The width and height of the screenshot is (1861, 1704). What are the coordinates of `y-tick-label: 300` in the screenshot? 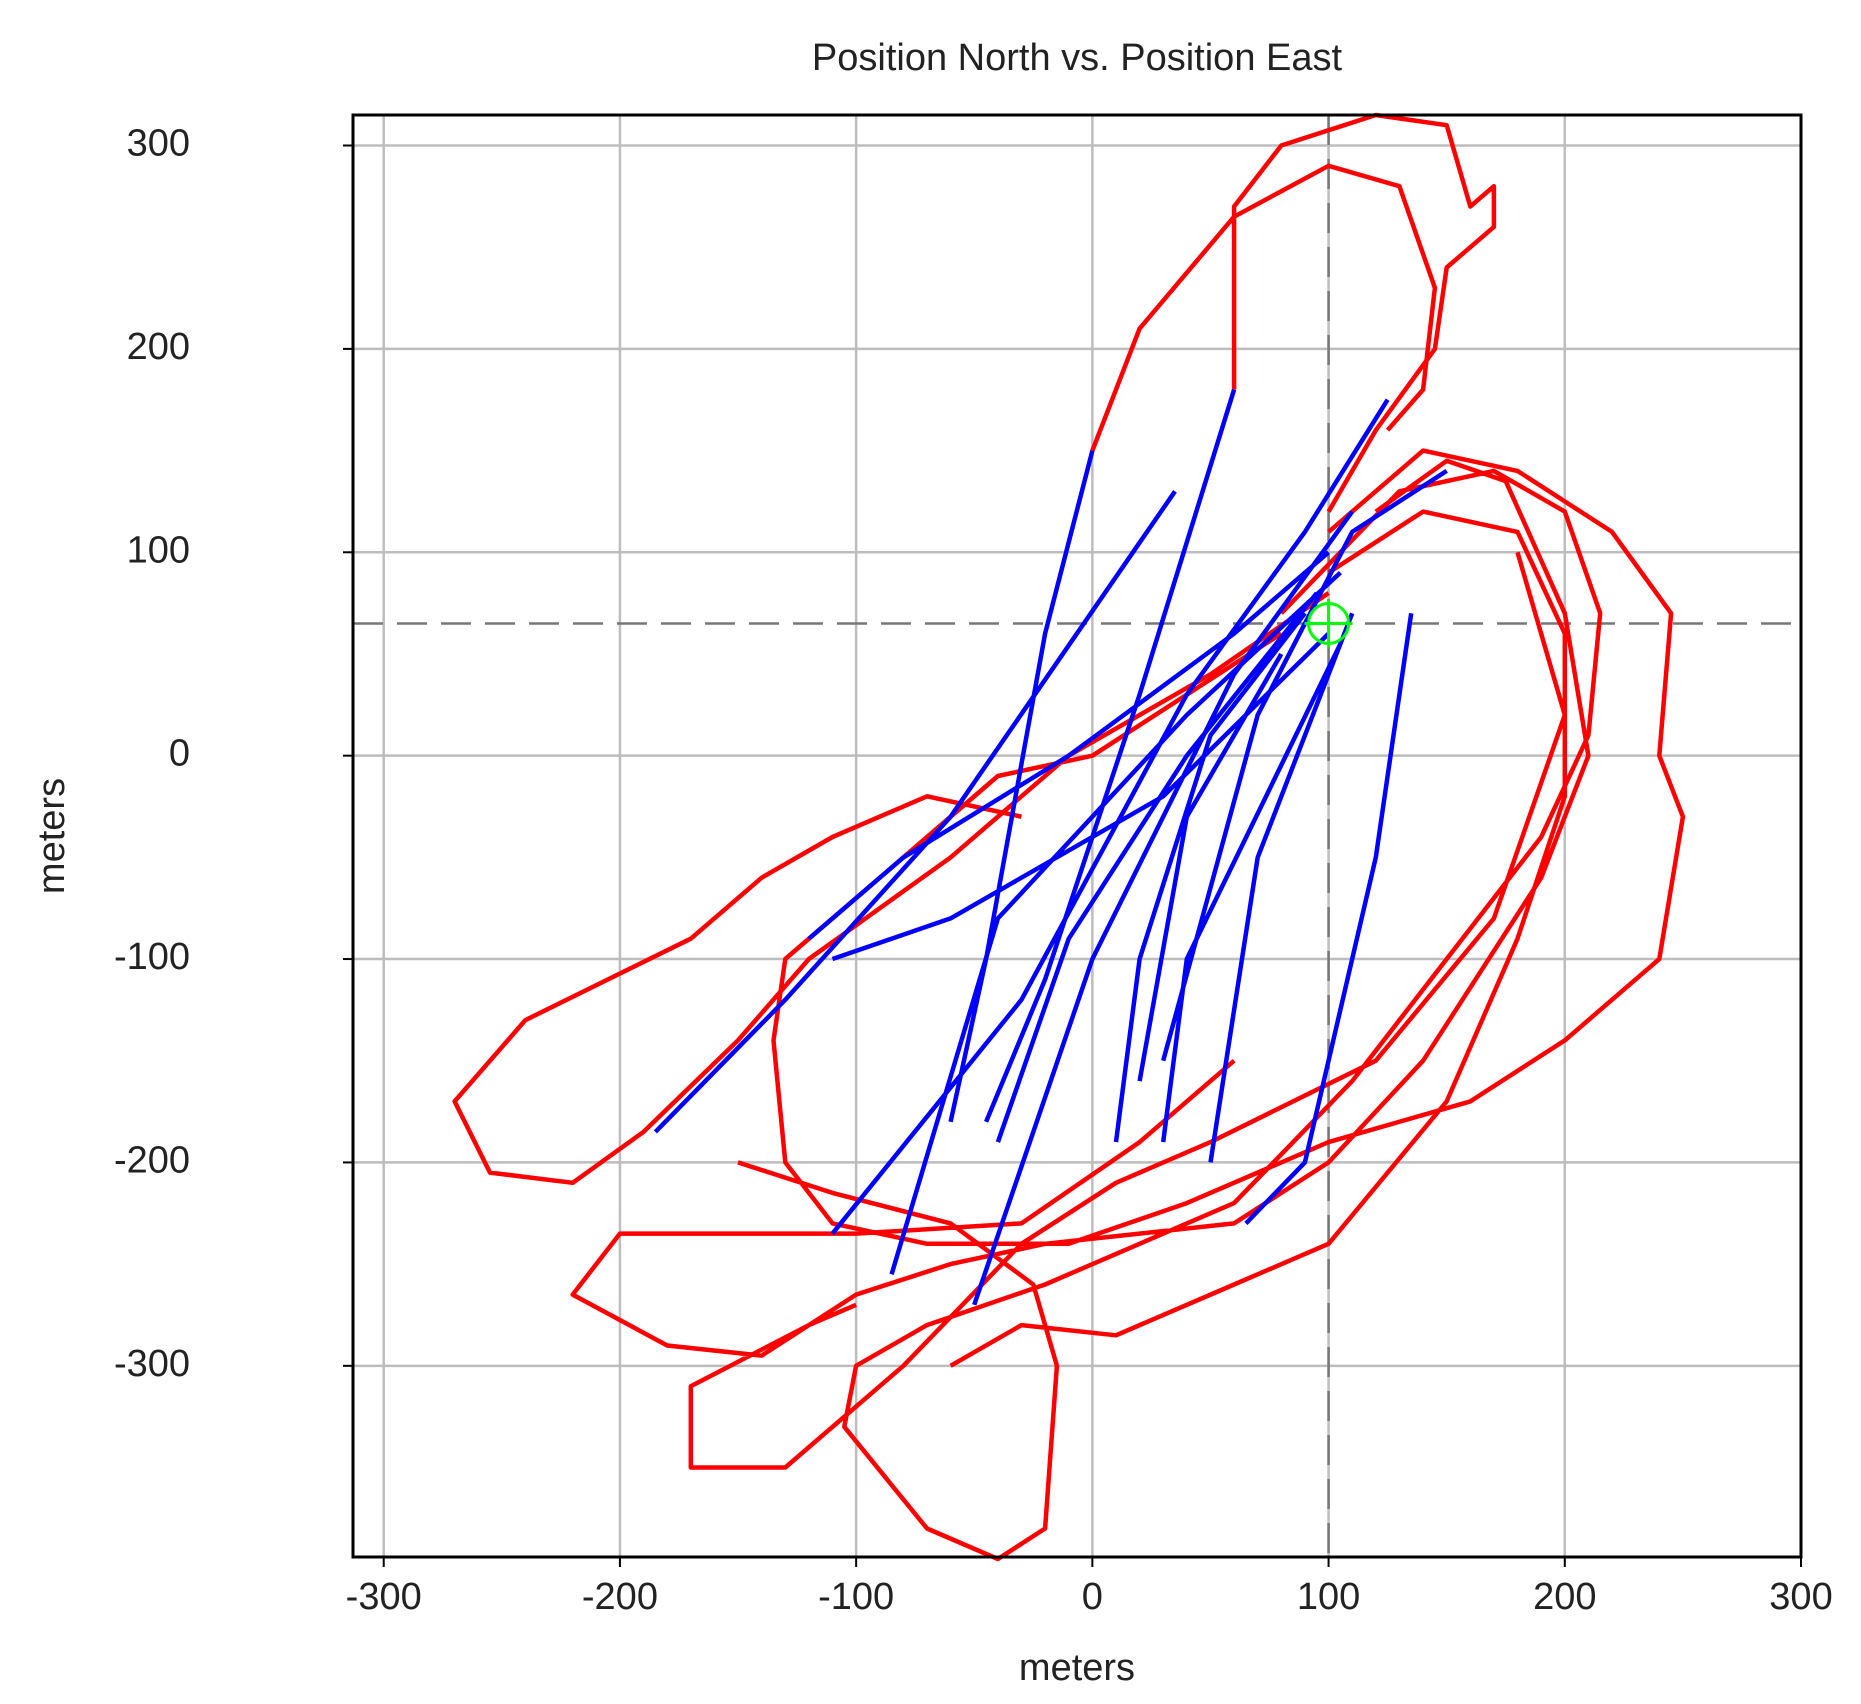 It's located at (158, 144).